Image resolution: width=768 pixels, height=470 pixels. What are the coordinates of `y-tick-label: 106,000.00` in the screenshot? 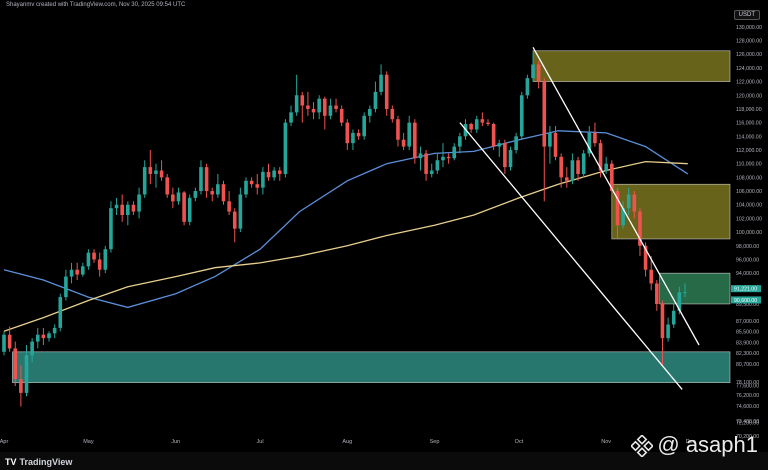 It's located at (749, 192).